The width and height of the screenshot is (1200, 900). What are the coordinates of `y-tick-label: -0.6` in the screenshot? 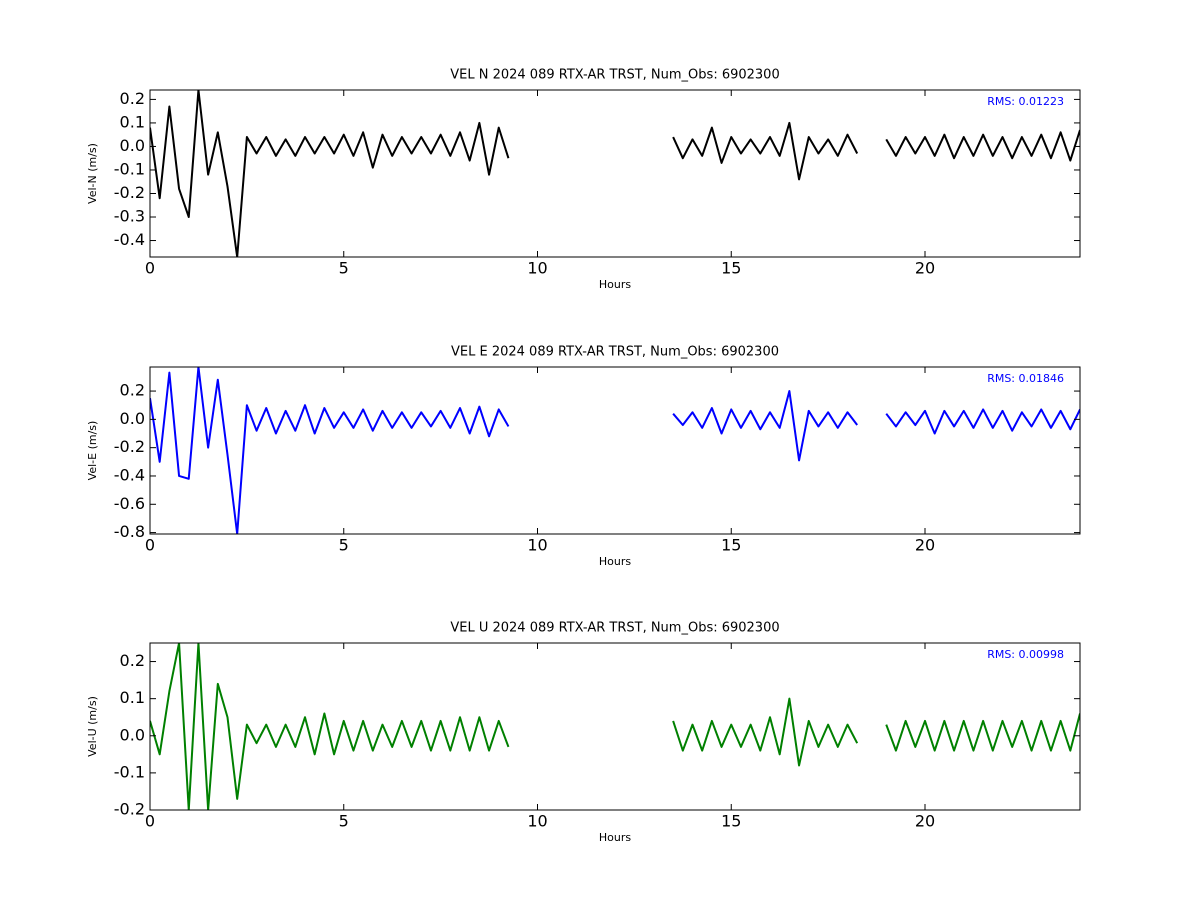 It's located at (129, 503).